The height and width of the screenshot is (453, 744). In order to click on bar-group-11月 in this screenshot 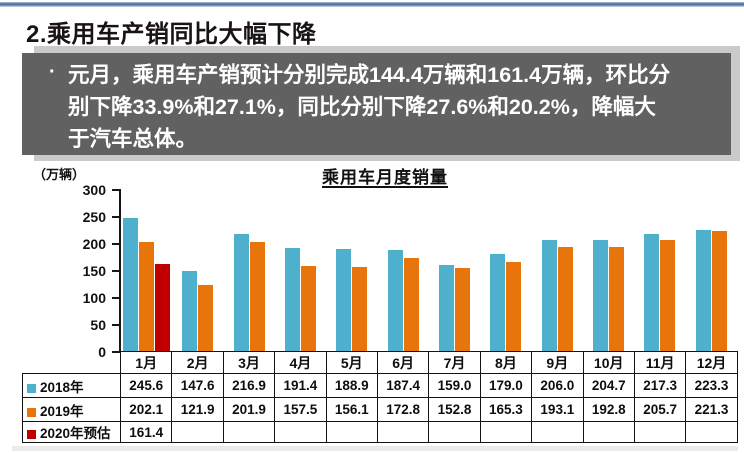, I will do `click(659, 270)`.